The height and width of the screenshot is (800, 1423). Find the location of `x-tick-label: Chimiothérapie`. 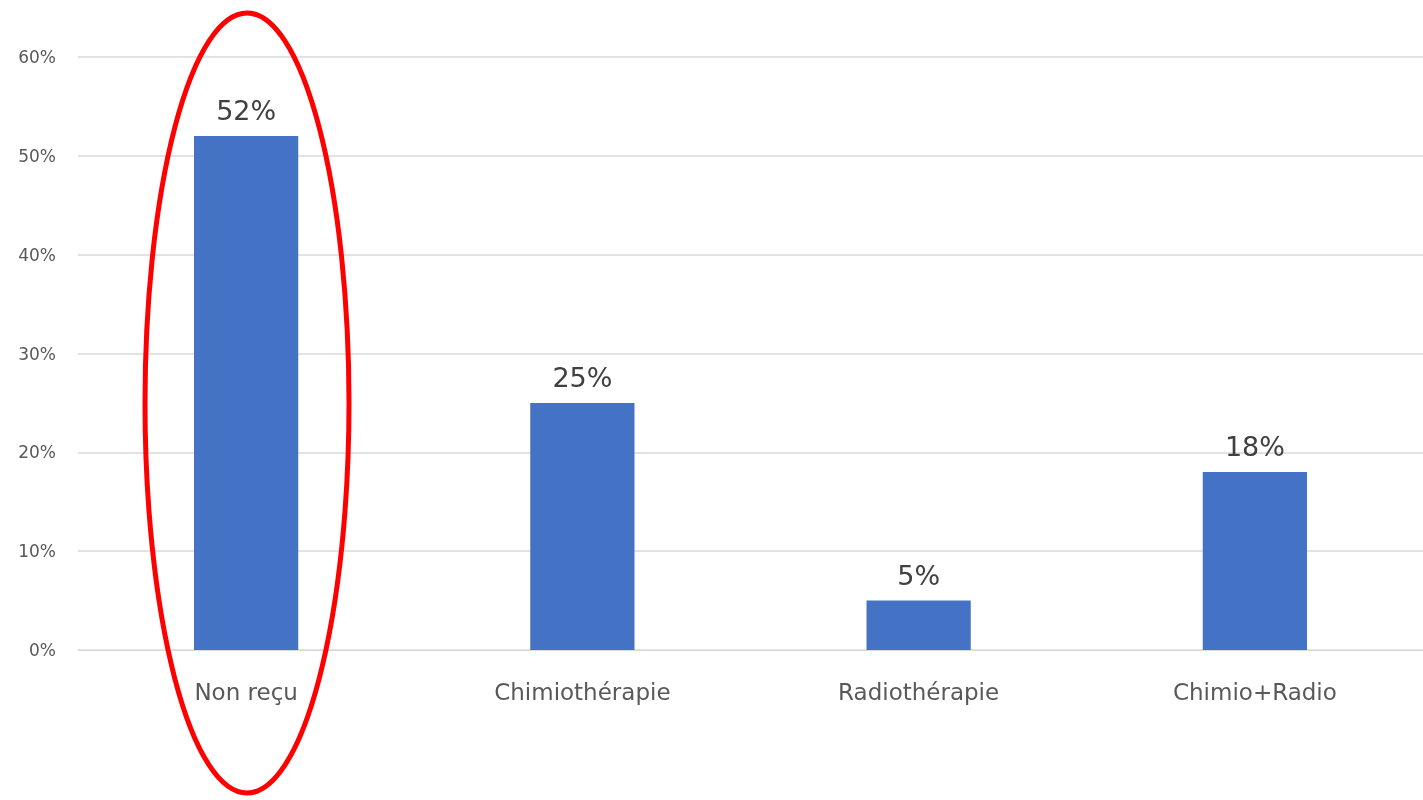

x-tick-label: Chimiothérapie is located at coordinates (582, 691).